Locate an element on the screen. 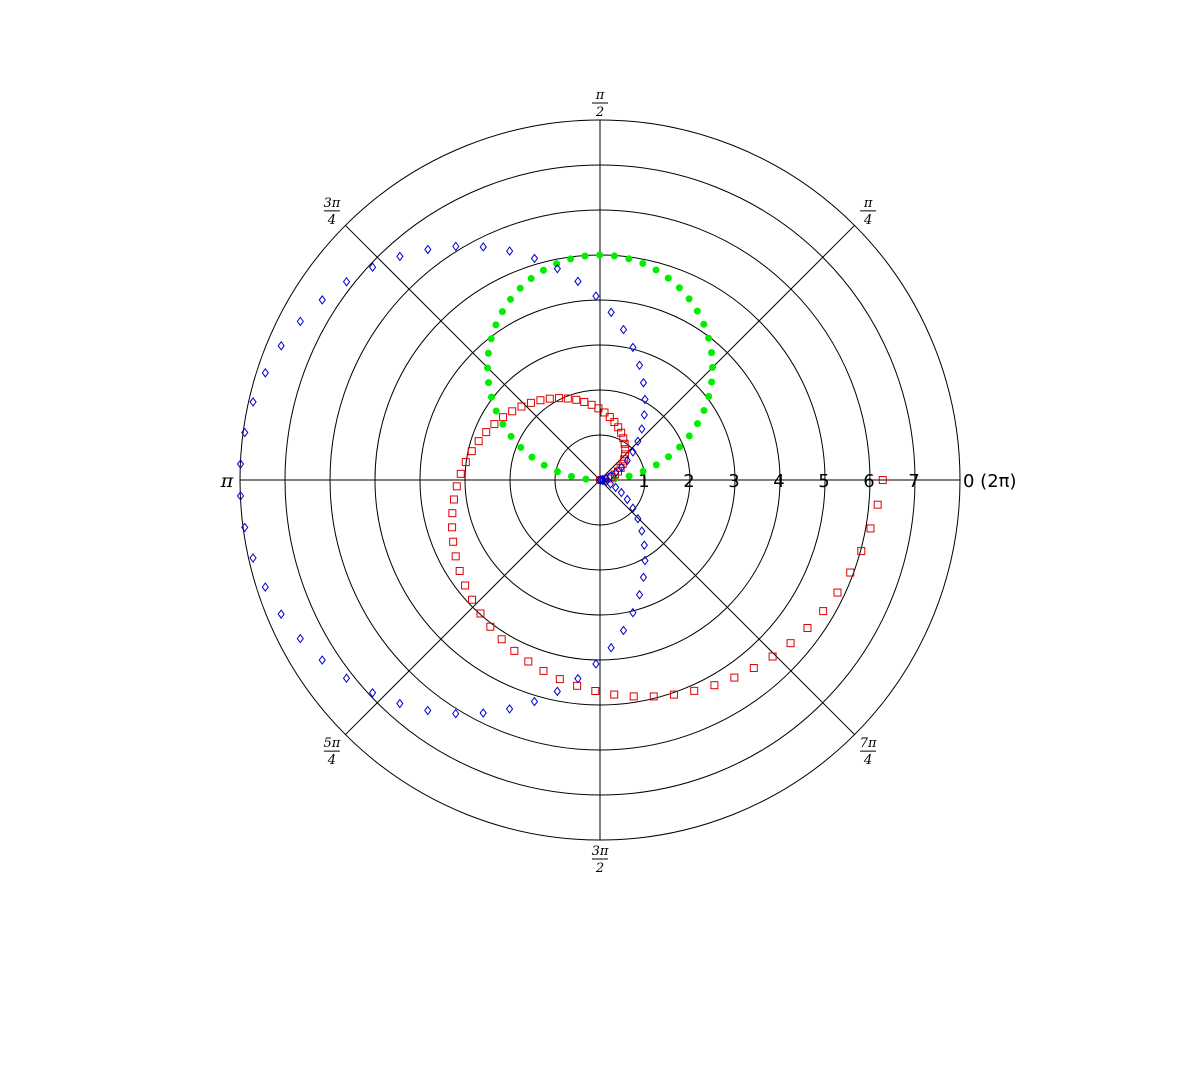 This screenshot has width=1200, height=1090. radial-tick-label: 1 is located at coordinates (643, 481).